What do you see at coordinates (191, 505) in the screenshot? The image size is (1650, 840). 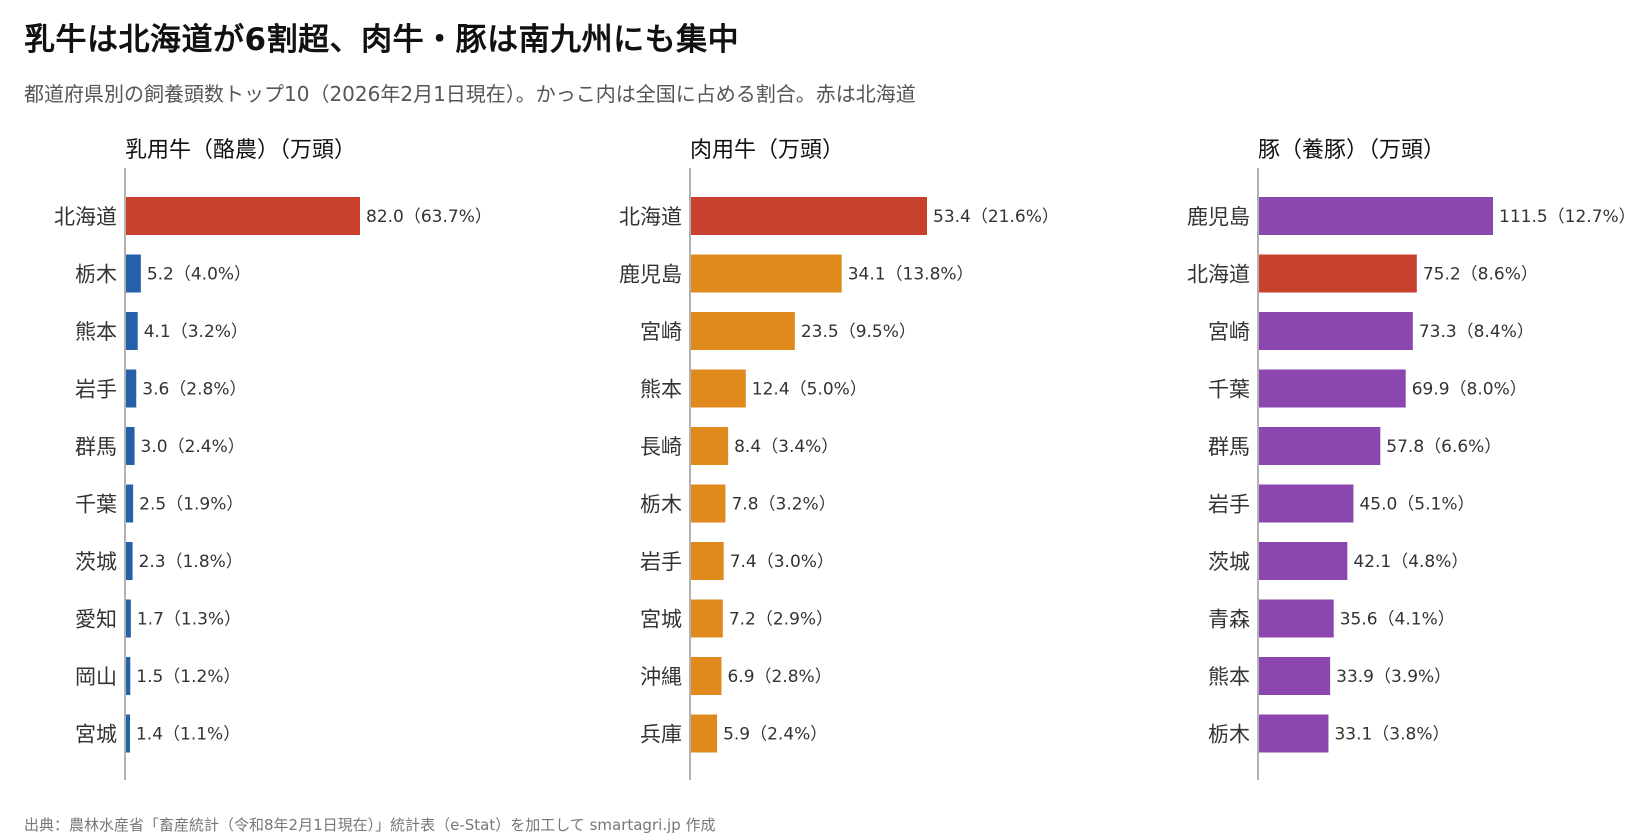 I see `data-label: 2.5（1.9%）` at bounding box center [191, 505].